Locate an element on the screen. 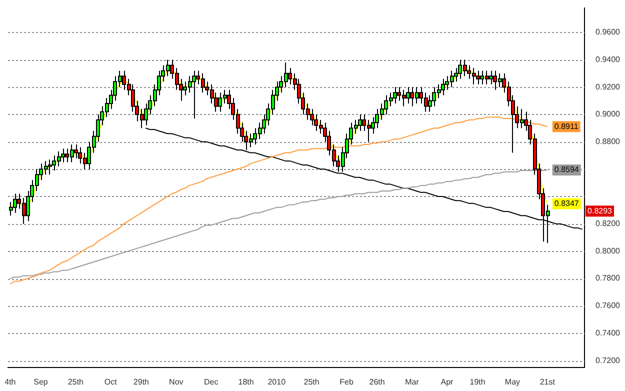  x-tick-label: 26th is located at coordinates (377, 381).